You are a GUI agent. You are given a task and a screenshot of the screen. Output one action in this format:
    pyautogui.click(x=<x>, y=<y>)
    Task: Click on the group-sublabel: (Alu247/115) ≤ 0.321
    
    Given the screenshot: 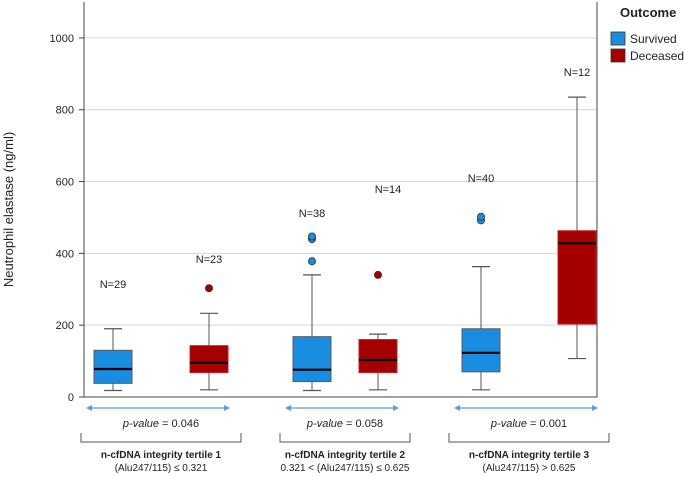 What is the action you would take?
    pyautogui.click(x=161, y=468)
    